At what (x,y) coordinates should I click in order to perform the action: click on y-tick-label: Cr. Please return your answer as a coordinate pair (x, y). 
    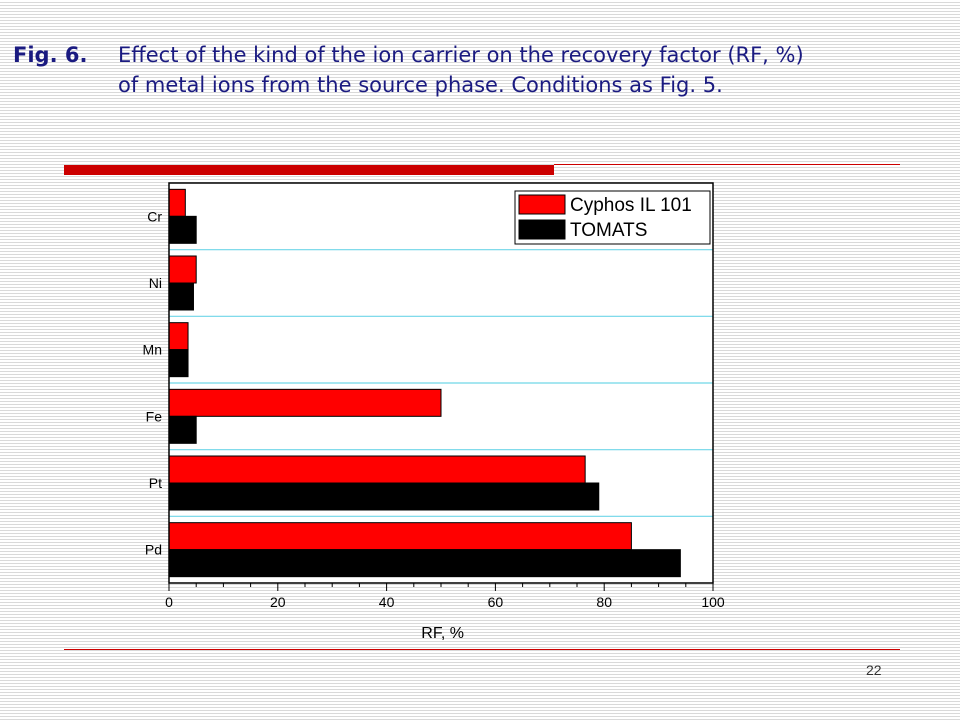
    Looking at the image, I should click on (154, 216).